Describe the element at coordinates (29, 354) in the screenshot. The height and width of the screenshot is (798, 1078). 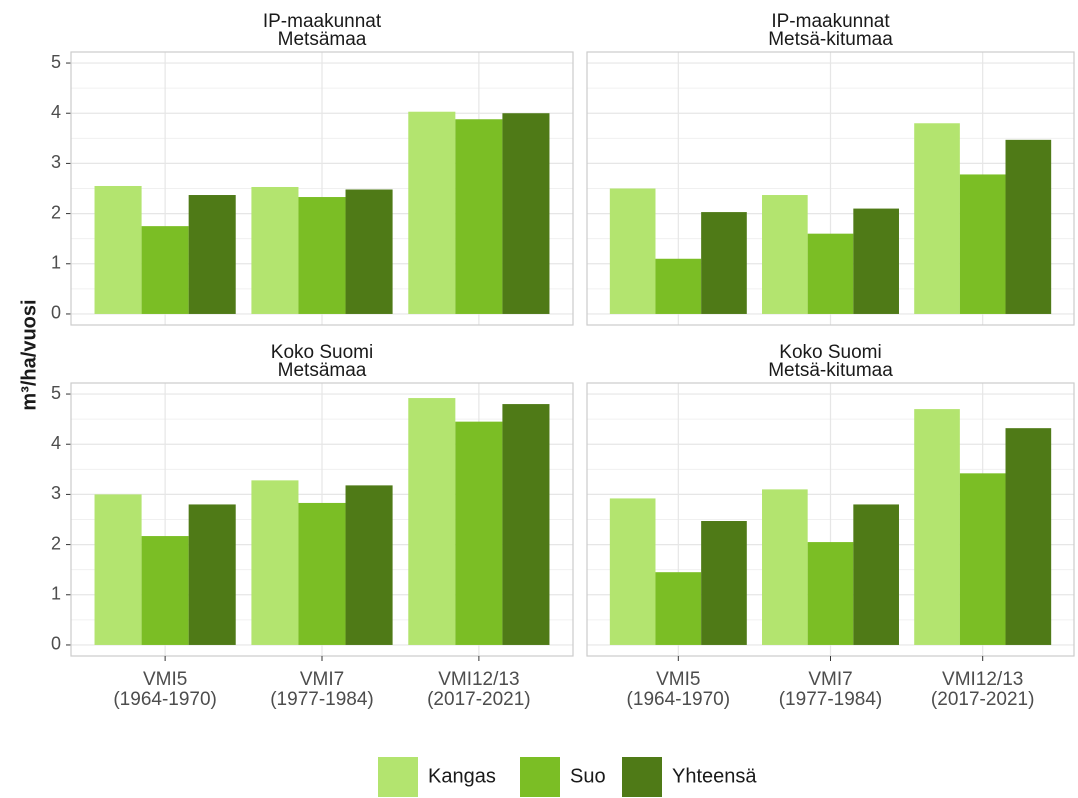
I see `y-axis-label: m³/ha/vuosi` at that location.